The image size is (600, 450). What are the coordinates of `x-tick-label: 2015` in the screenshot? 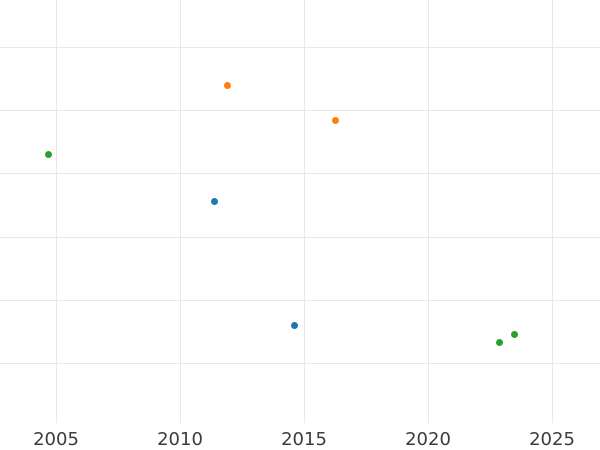 It's located at (304, 439).